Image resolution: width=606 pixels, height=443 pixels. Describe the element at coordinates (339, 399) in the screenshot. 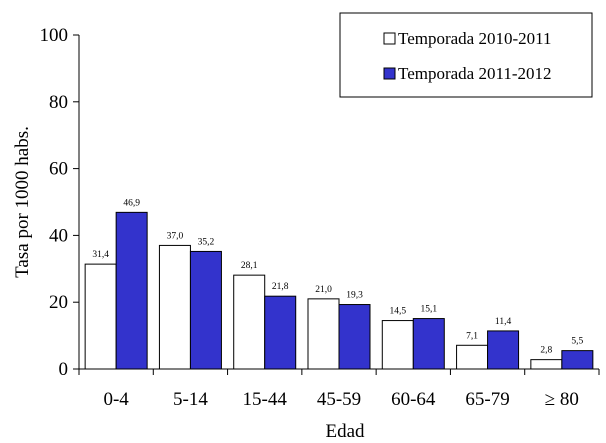

I see `x-tick-label: 45-59` at that location.